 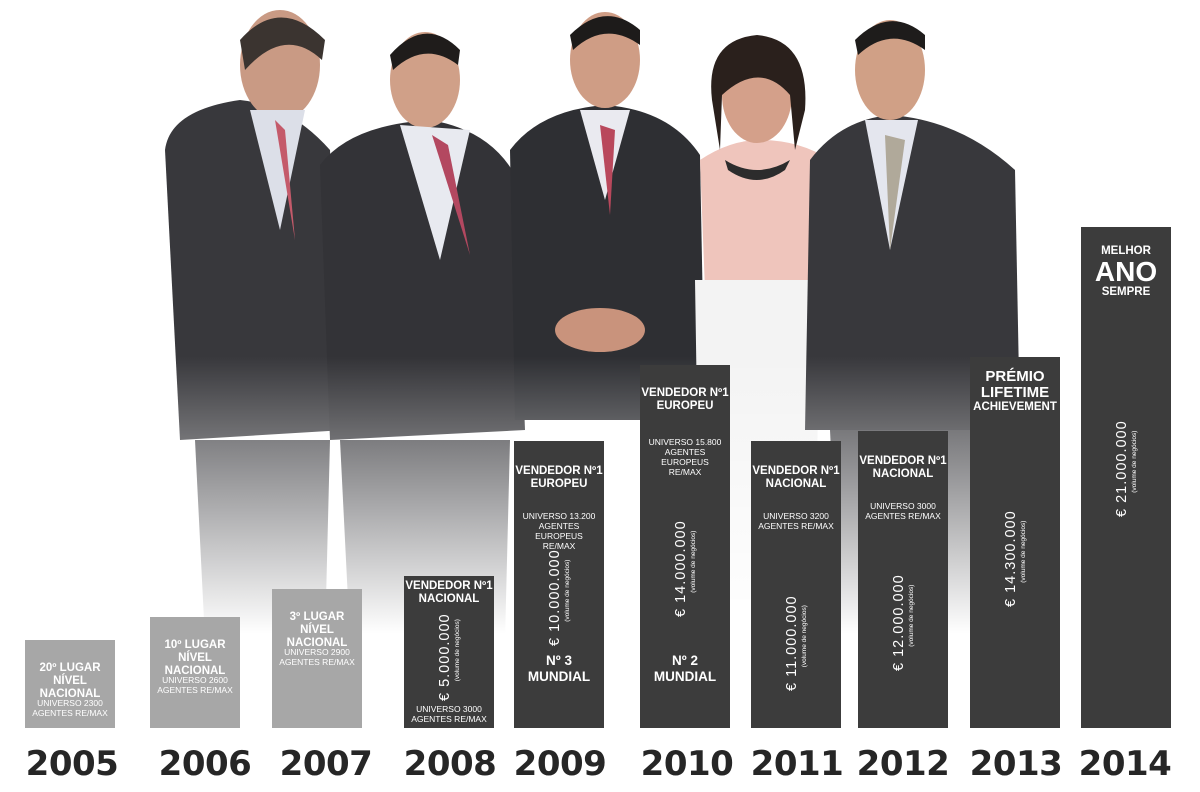 I want to click on year-label: 2007, so click(x=326, y=764).